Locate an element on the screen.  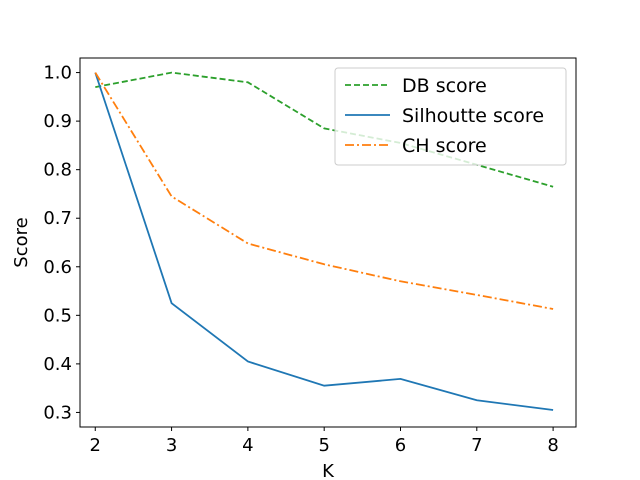
x-tick-label: 3 is located at coordinates (171, 445).